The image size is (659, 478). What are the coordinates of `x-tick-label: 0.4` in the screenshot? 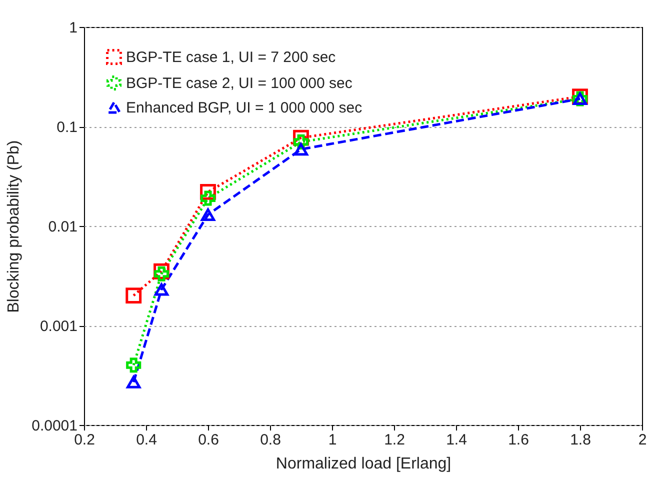 It's located at (146, 440).